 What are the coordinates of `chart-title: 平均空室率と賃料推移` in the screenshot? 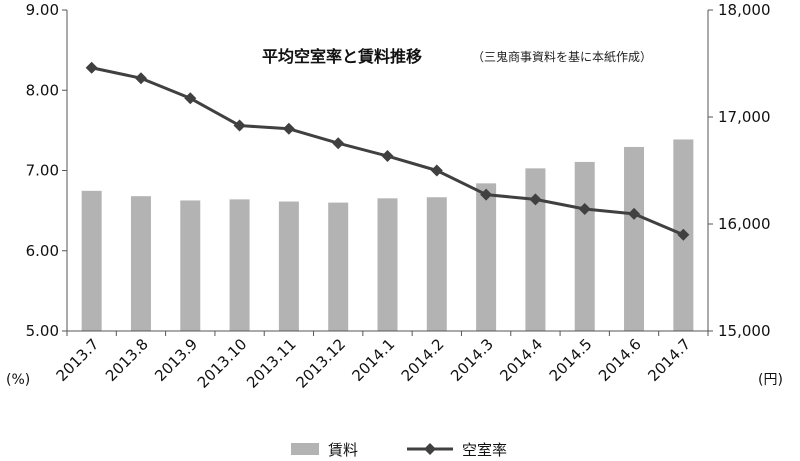 It's located at (342, 56).